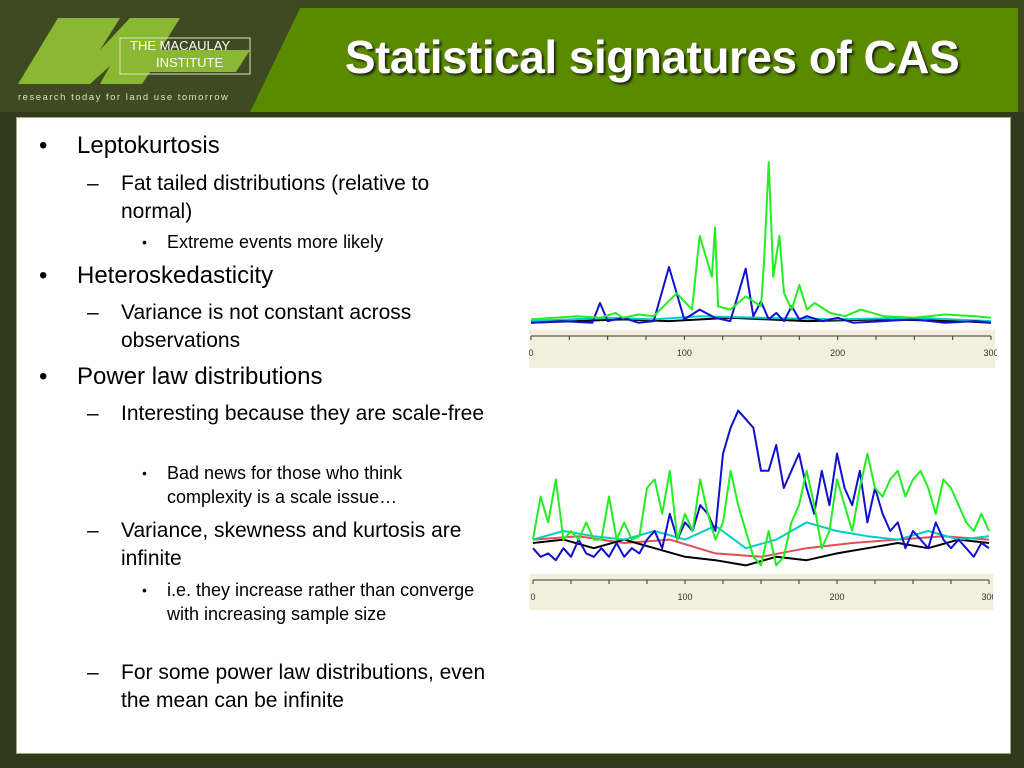  I want to click on time-series-chart-bottom: 0 100 200 300, so click(761, 509).